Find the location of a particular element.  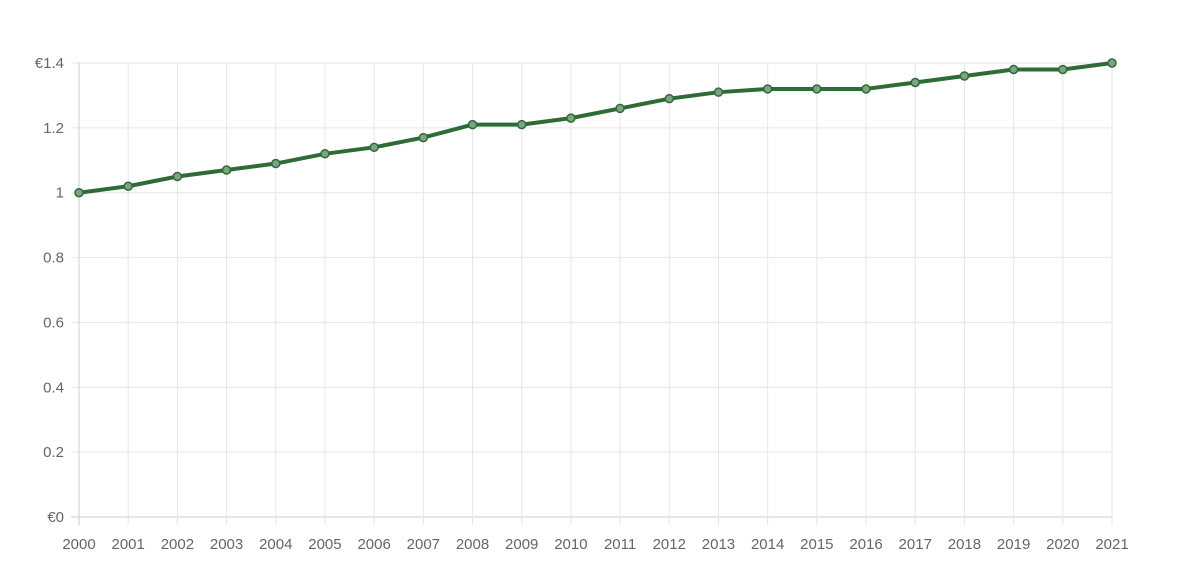

x-tick-label: 2007 is located at coordinates (423, 544).